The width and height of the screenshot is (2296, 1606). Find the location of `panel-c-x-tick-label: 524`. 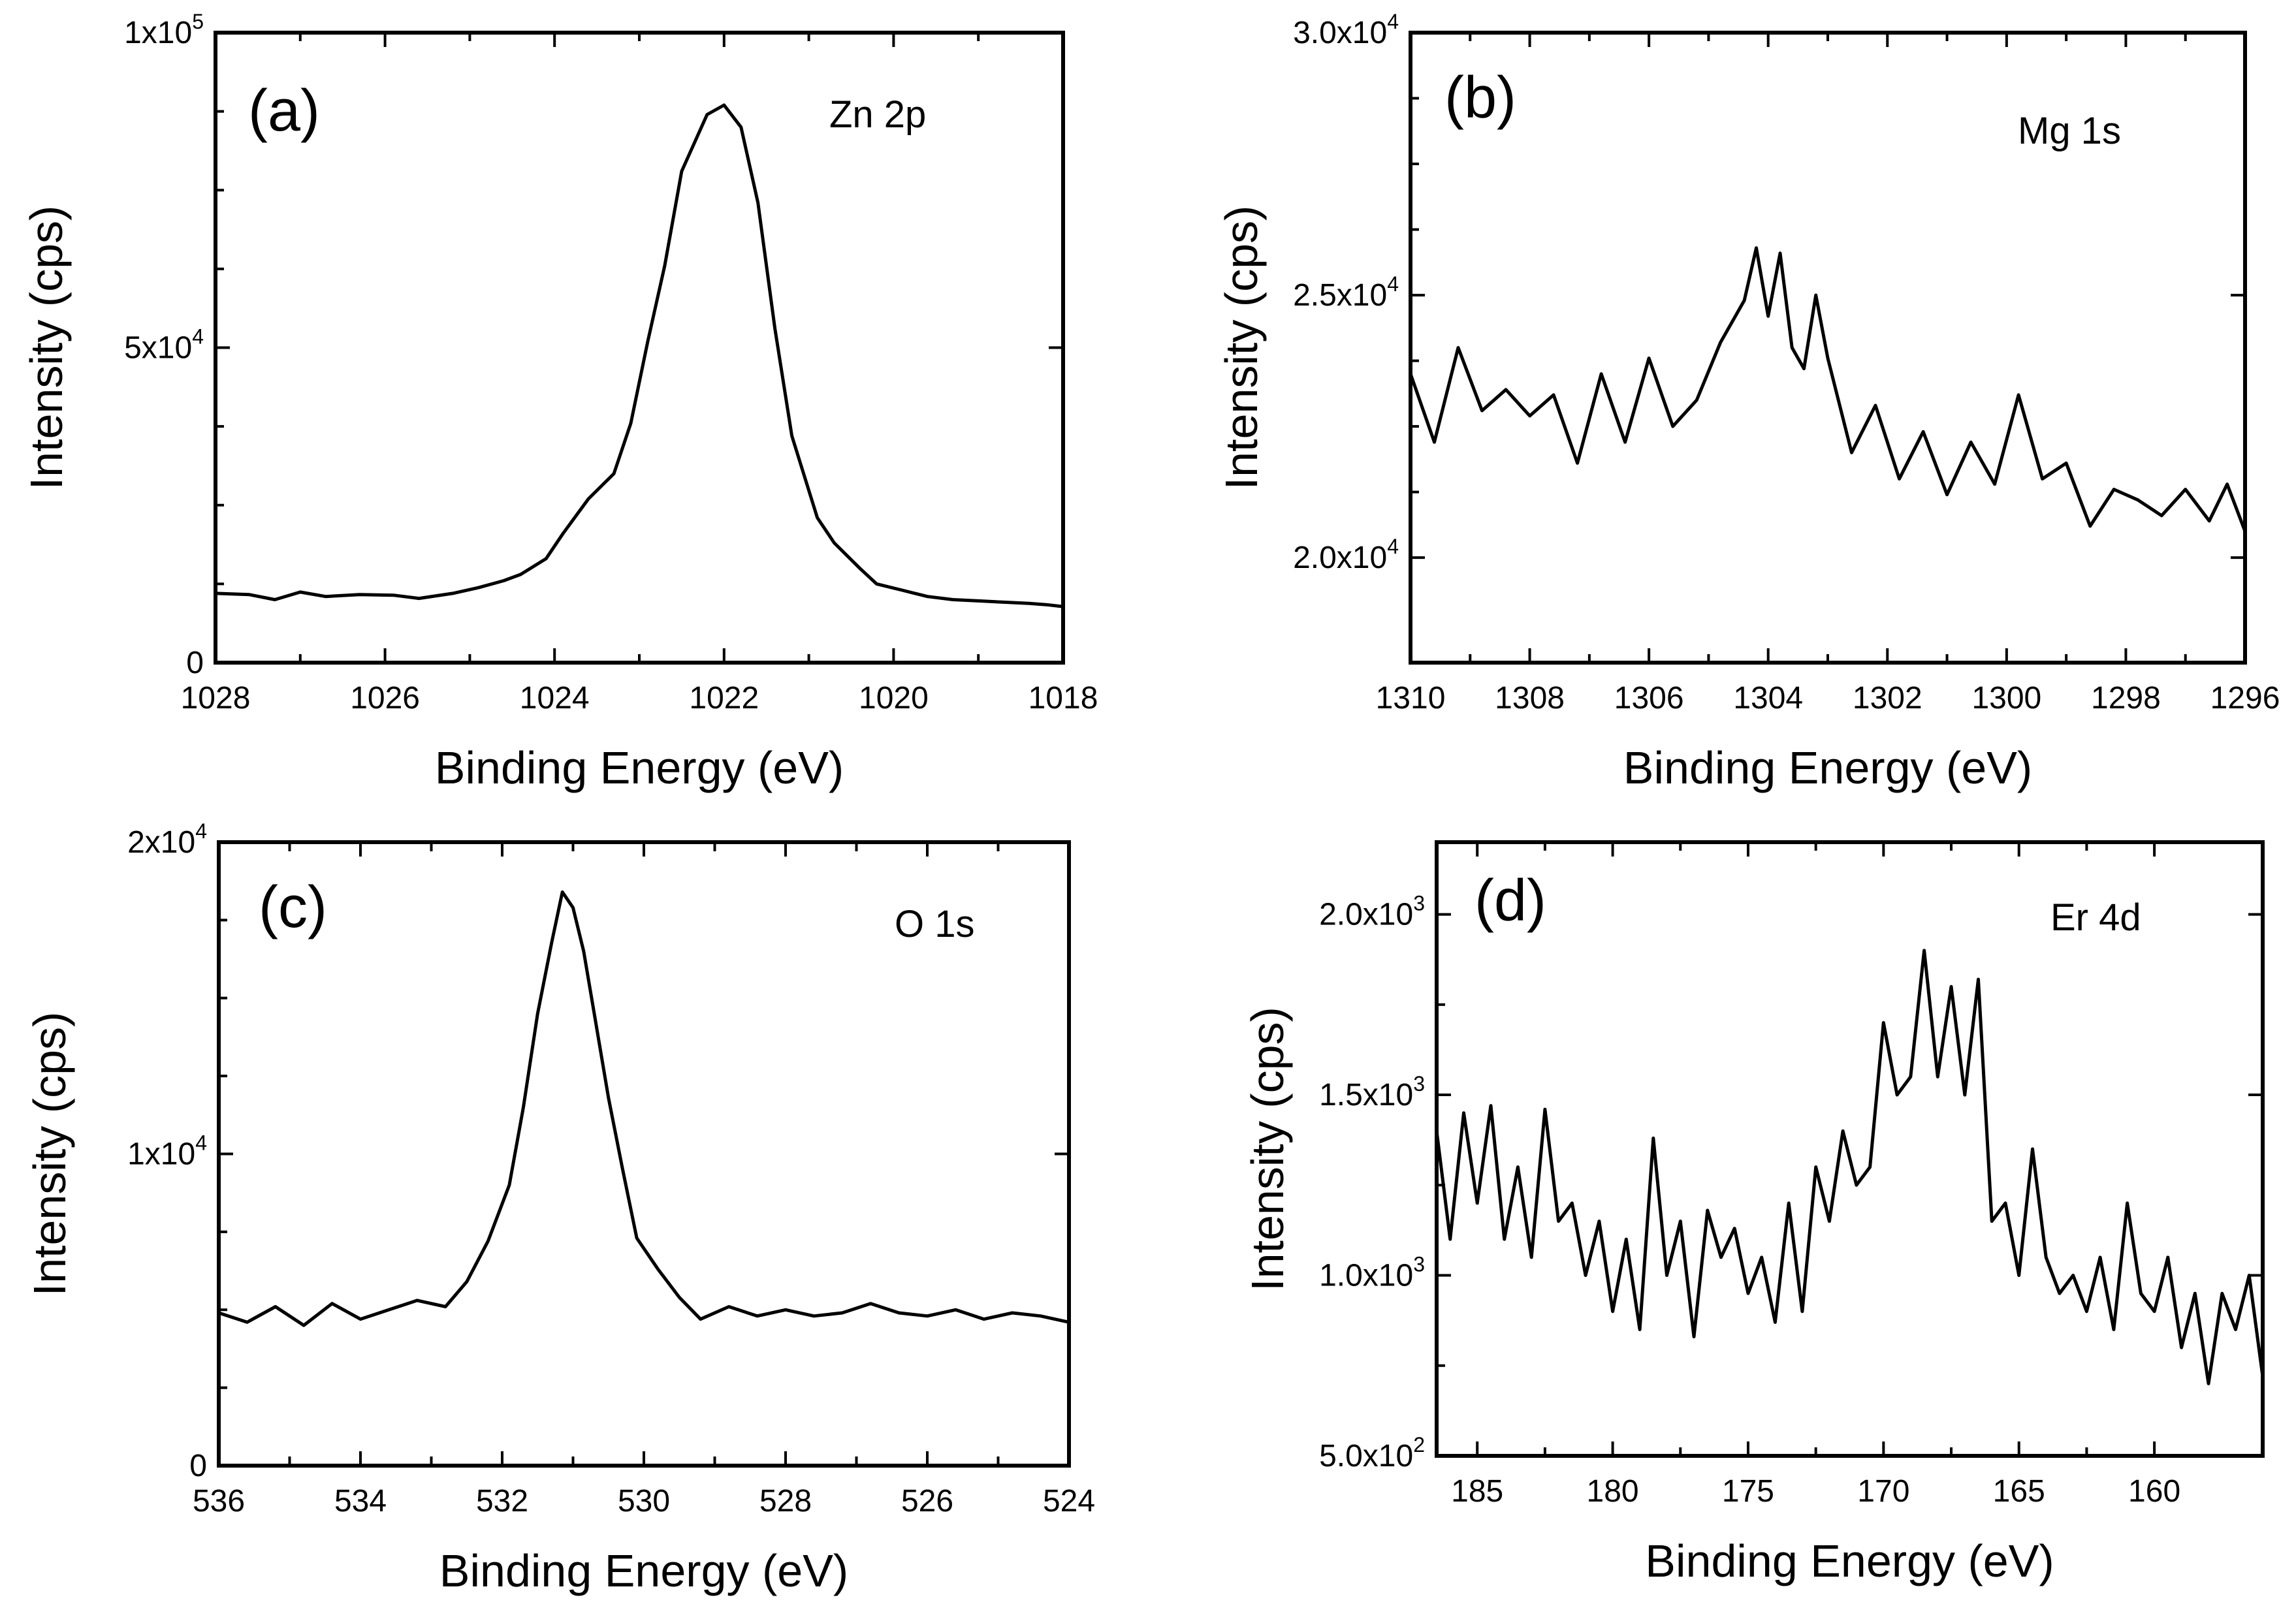

panel-c-x-tick-label: 524 is located at coordinates (1069, 1501).